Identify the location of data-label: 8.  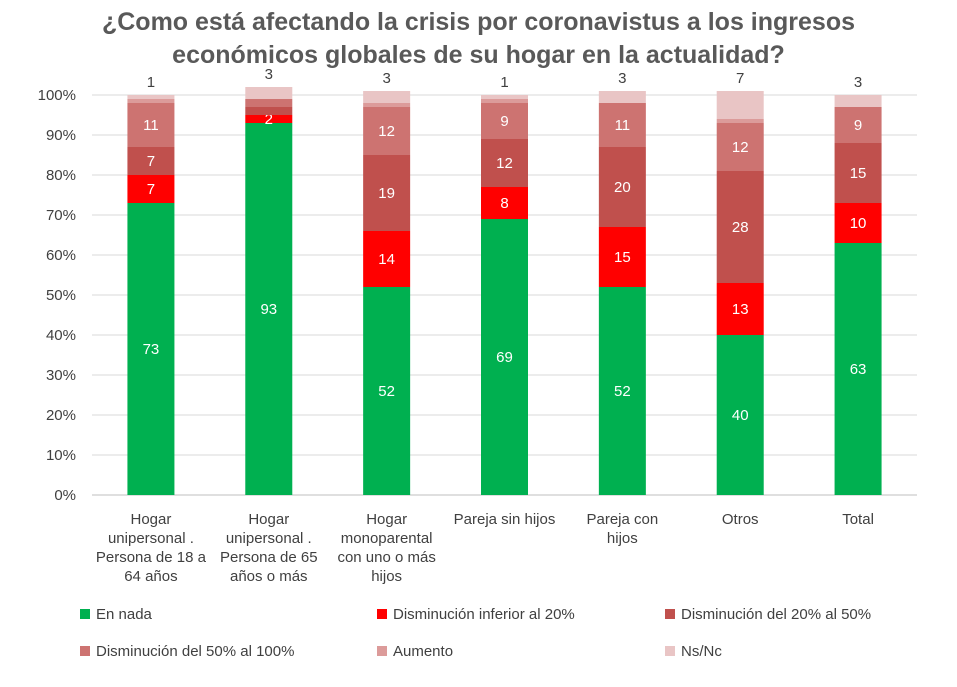
(504, 203).